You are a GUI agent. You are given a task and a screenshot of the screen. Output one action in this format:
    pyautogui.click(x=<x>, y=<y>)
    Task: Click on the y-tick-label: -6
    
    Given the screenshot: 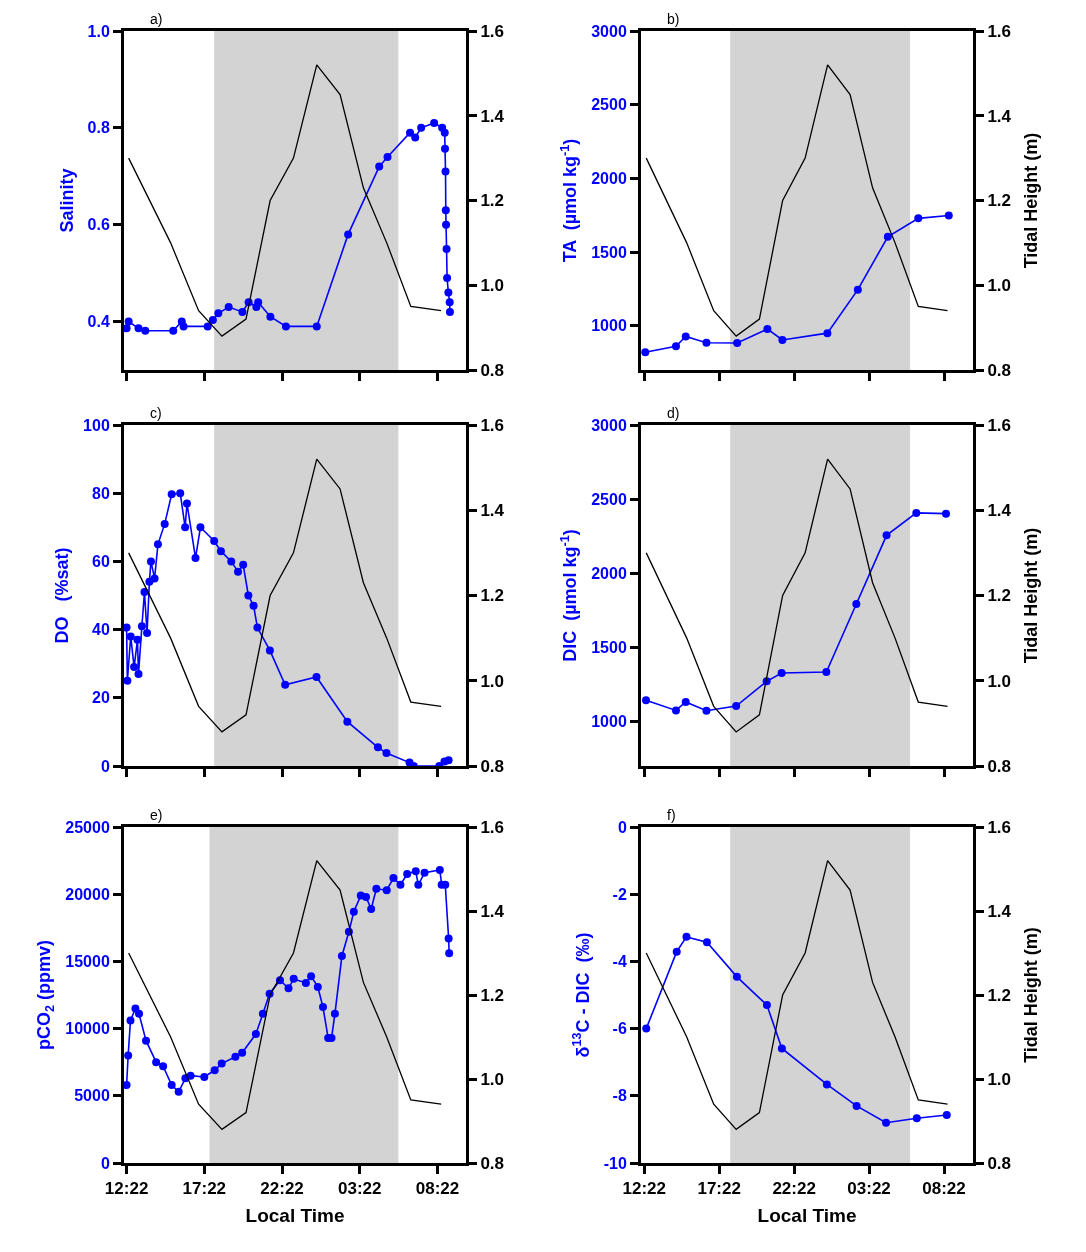 What is the action you would take?
    pyautogui.click(x=619, y=1029)
    